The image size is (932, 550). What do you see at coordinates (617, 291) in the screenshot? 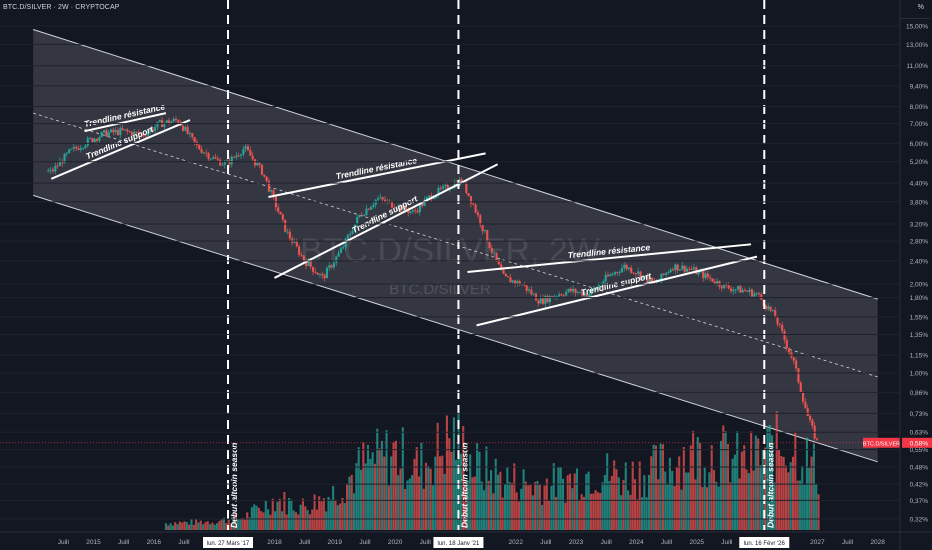
I see `trendline` at bounding box center [617, 291].